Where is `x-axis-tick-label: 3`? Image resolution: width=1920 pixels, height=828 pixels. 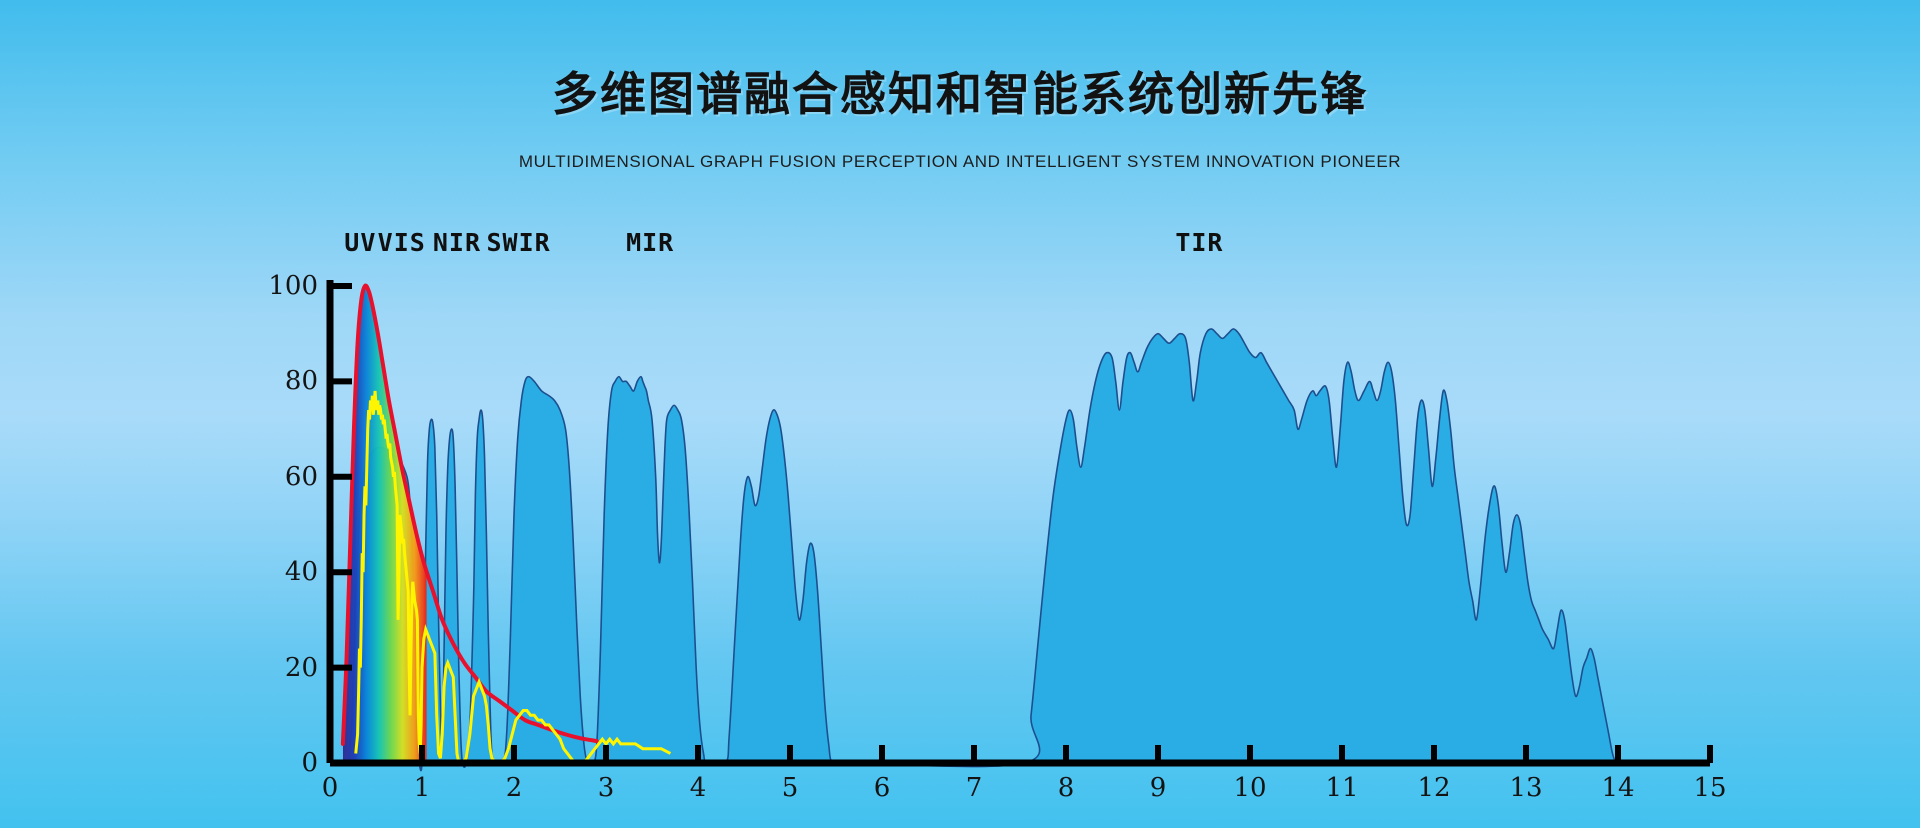
x-axis-tick-label: 3 is located at coordinates (606, 788).